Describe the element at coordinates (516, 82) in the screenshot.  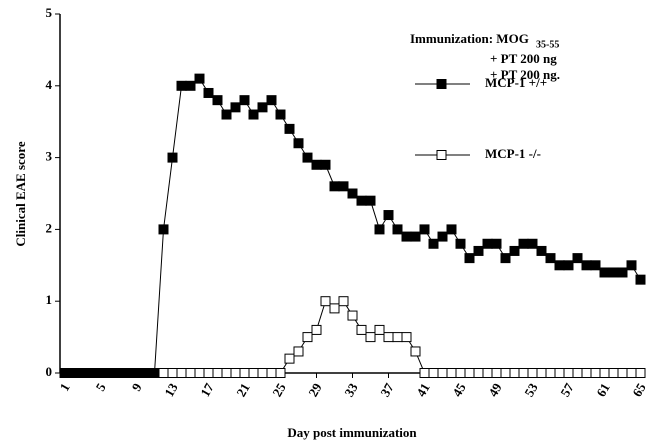
I see `legend-label: MCP-1 +/+` at that location.